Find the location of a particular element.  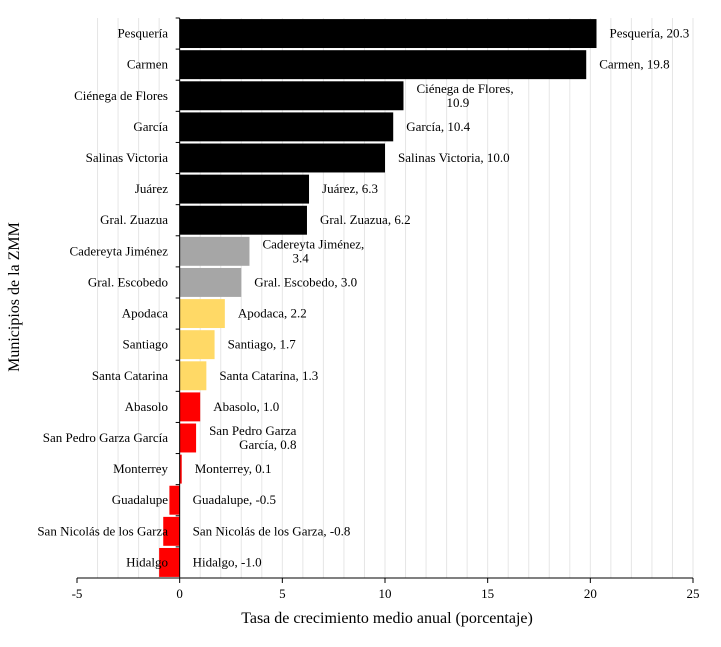

data-label-line: San Nicolás de los Garza, -0.8 is located at coordinates (272, 530).